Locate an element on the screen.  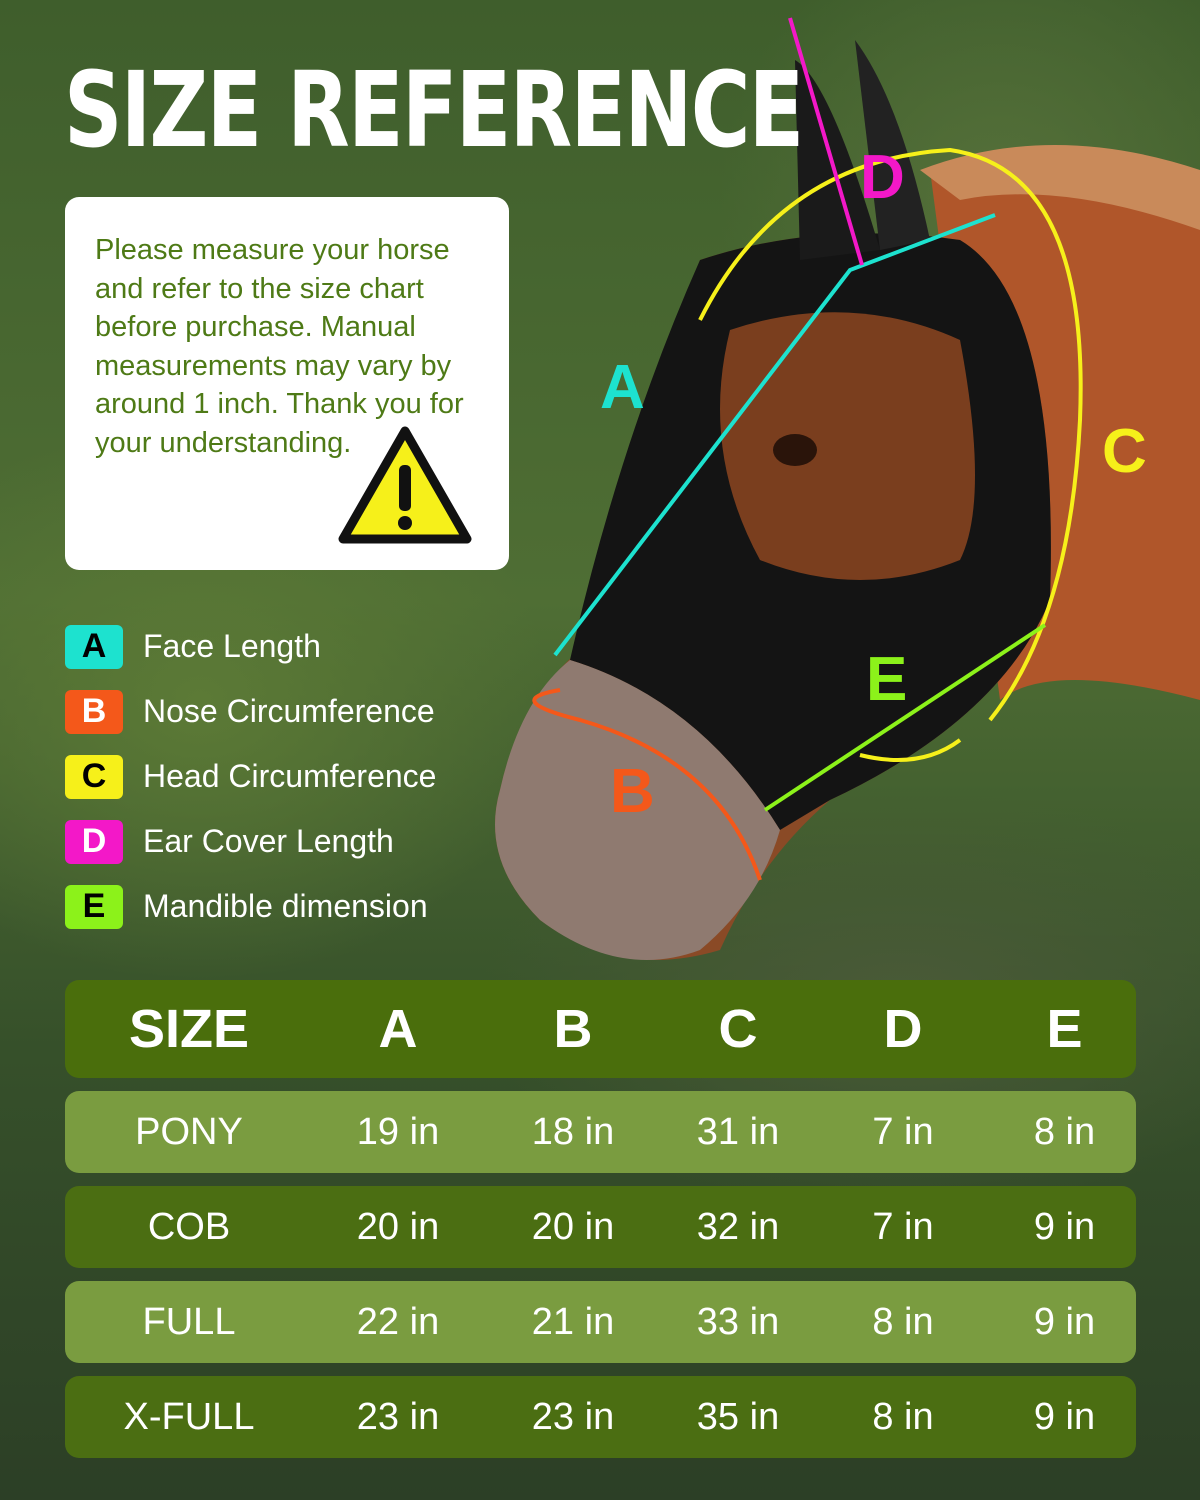
header-cell: D is located at coordinates (903, 1029).